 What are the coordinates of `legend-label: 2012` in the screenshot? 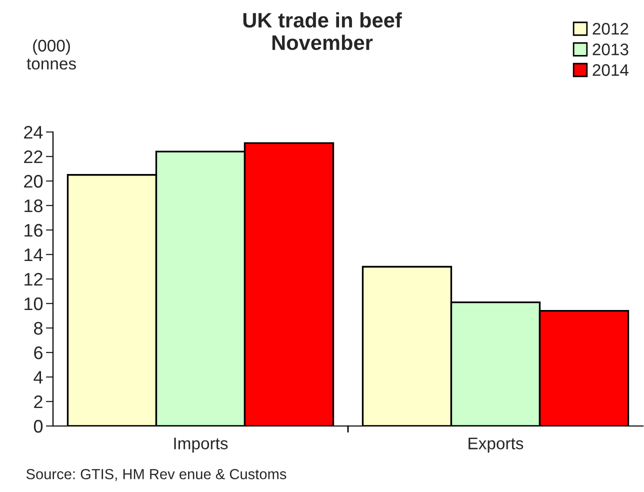 It's located at (610, 28).